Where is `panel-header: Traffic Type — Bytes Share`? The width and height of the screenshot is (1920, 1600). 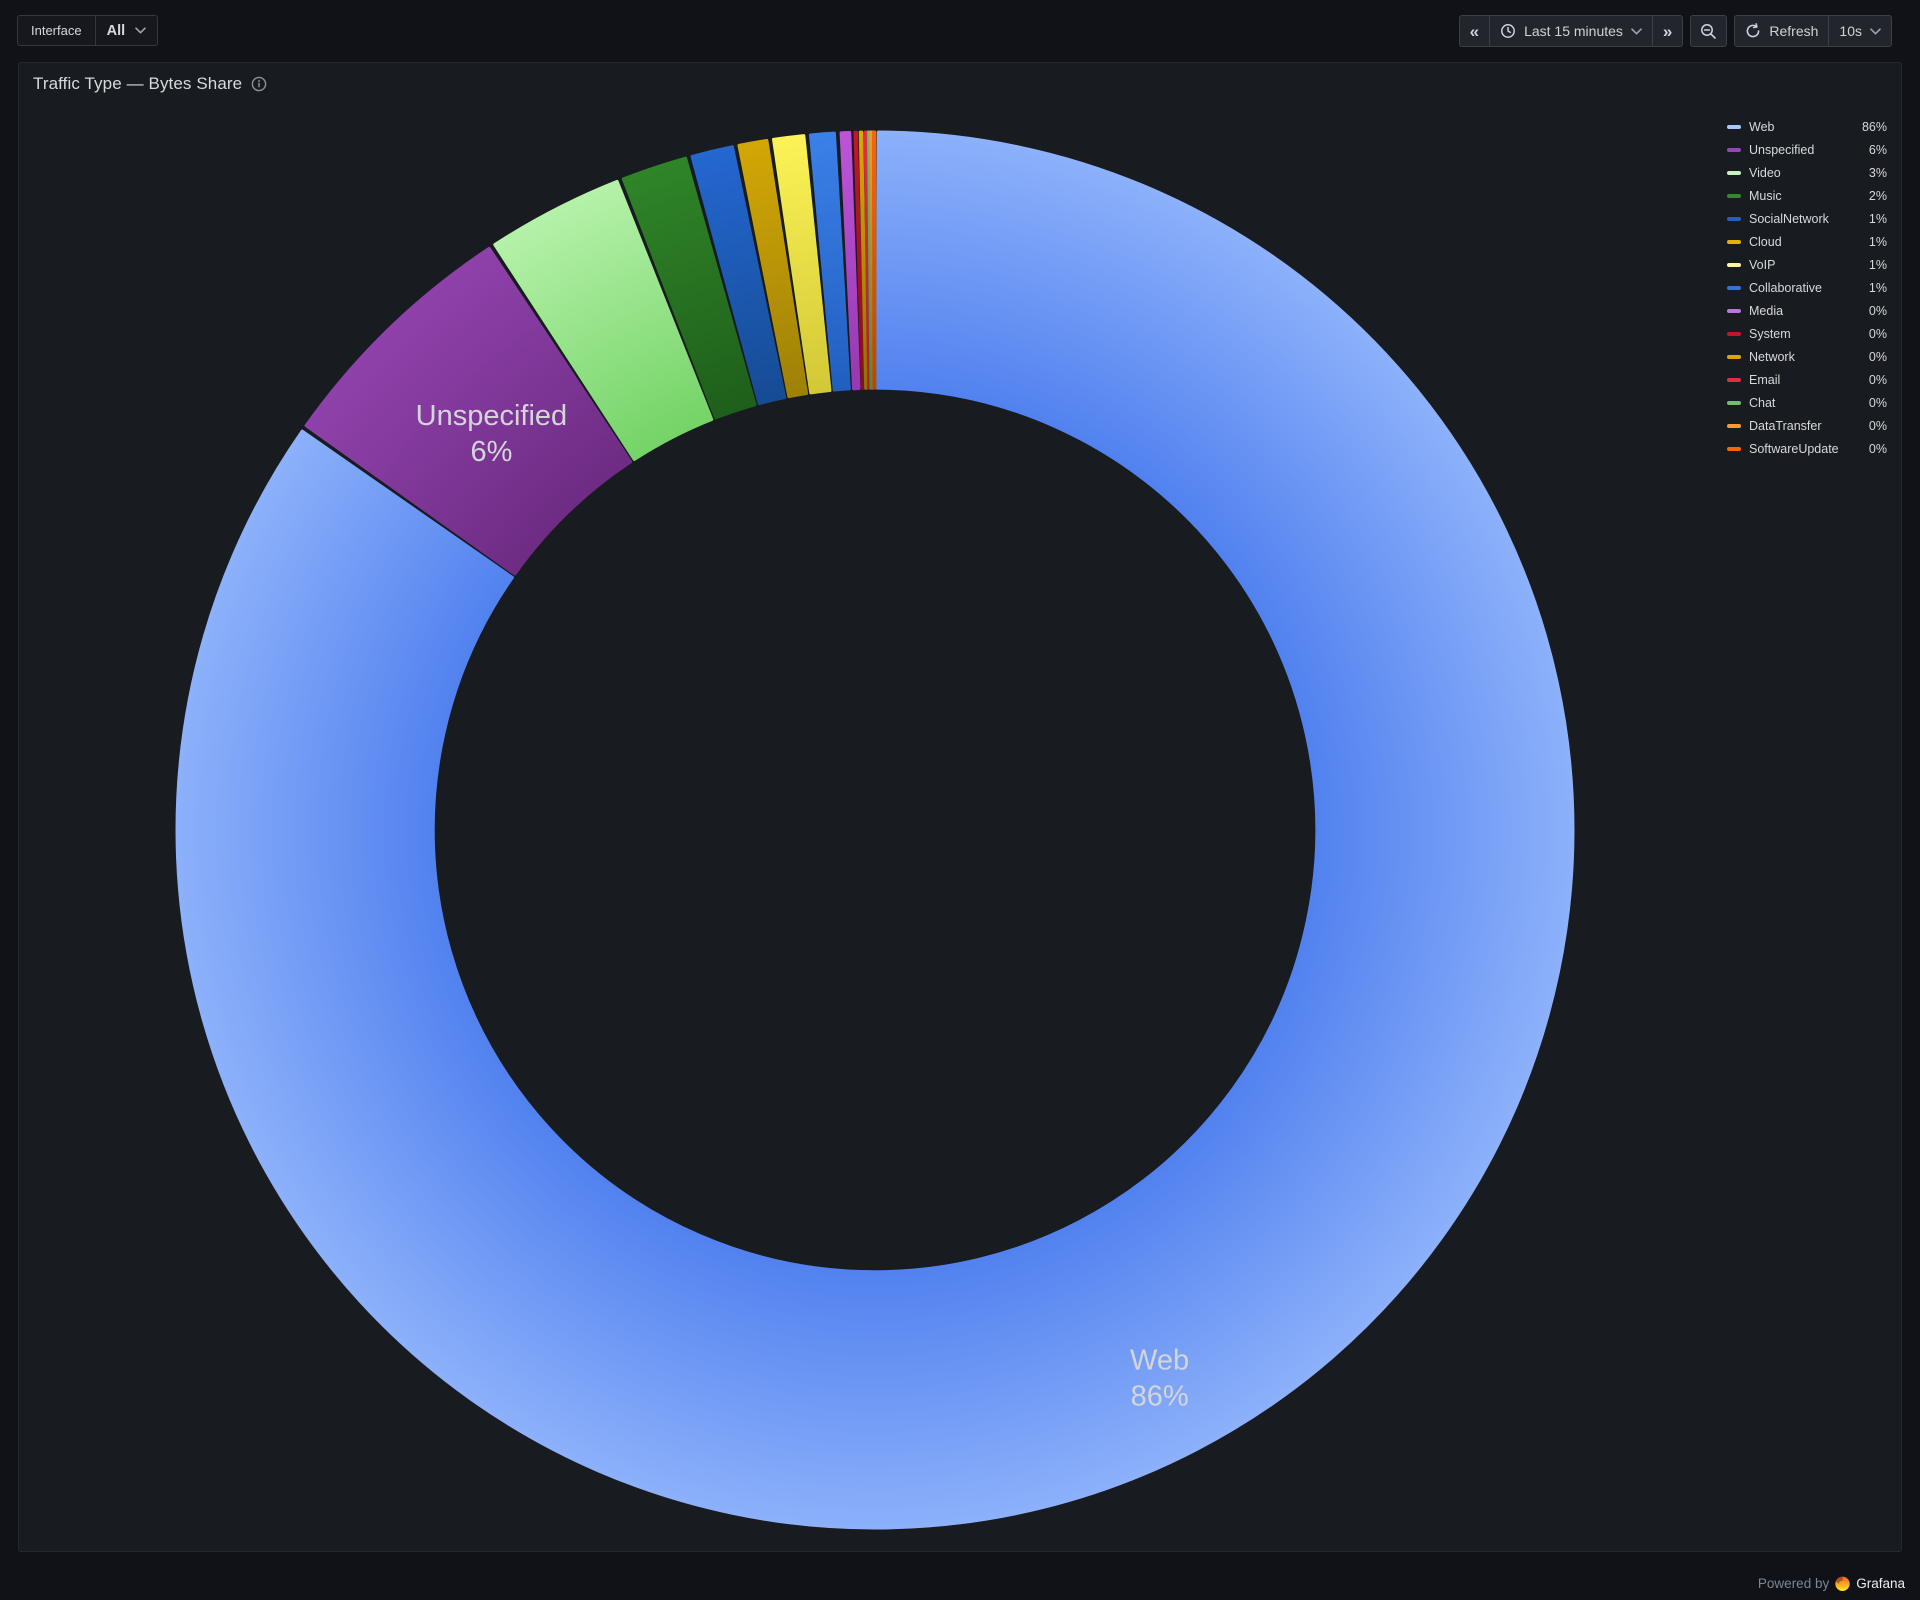 panel-header: Traffic Type — Bytes Share is located at coordinates (960, 84).